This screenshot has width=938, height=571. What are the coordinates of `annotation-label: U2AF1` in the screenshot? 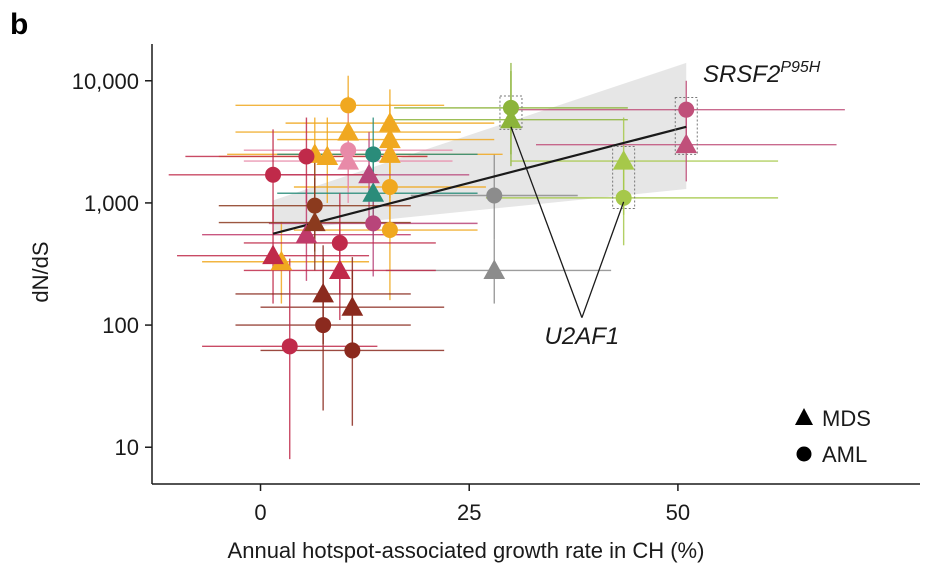 It's located at (582, 336).